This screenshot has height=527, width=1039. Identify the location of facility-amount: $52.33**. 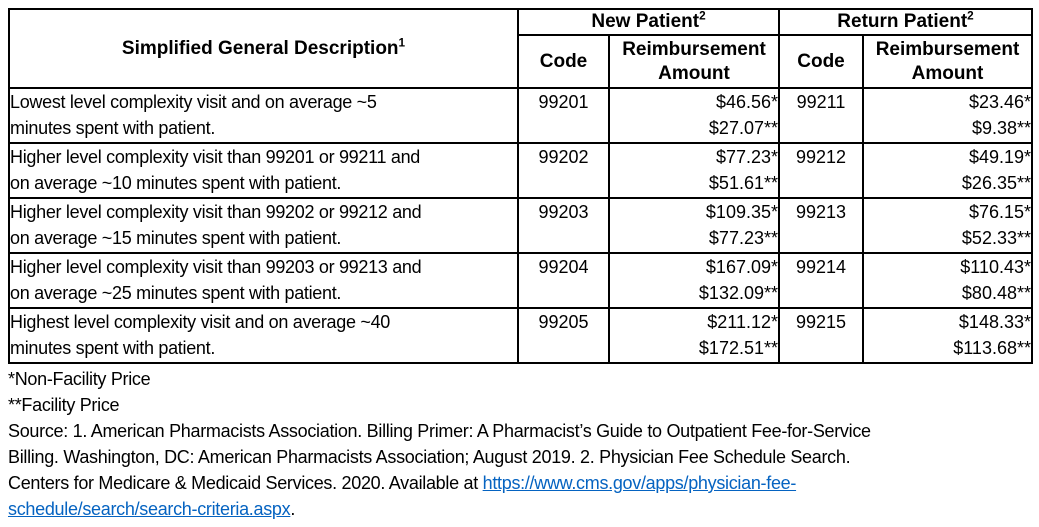
(996, 238).